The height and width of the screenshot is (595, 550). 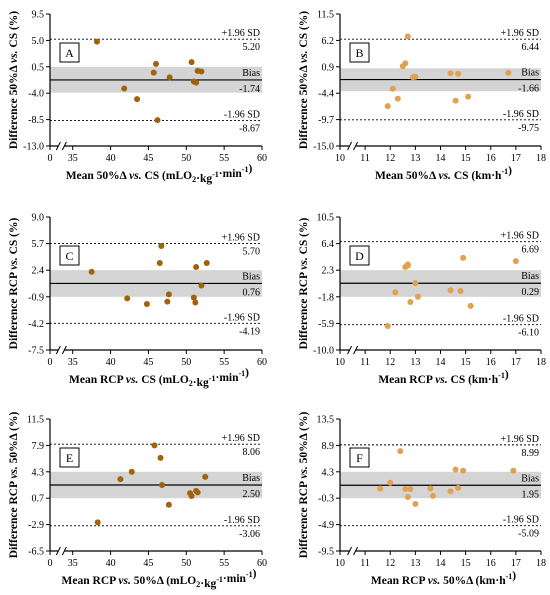 What do you see at coordinates (491, 362) in the screenshot?
I see `x-tick-label: 16` at bounding box center [491, 362].